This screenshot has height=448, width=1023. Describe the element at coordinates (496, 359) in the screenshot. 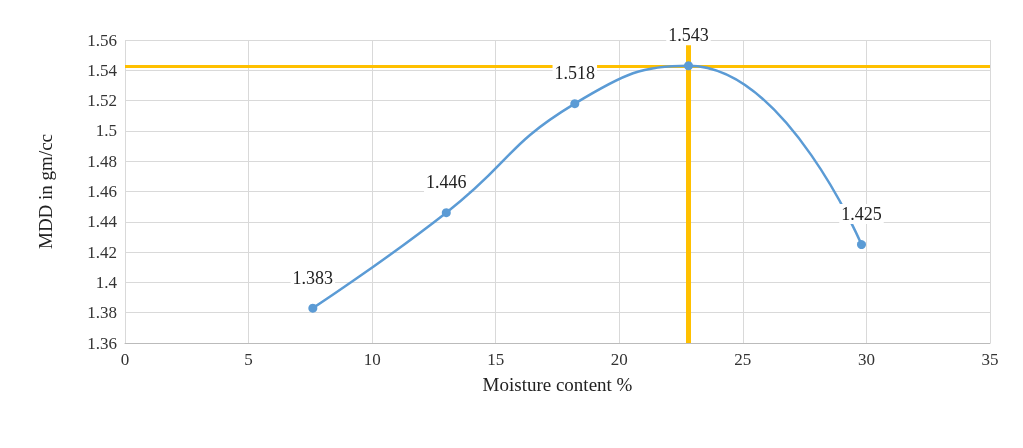

I see `x-tick-label: 15` at that location.